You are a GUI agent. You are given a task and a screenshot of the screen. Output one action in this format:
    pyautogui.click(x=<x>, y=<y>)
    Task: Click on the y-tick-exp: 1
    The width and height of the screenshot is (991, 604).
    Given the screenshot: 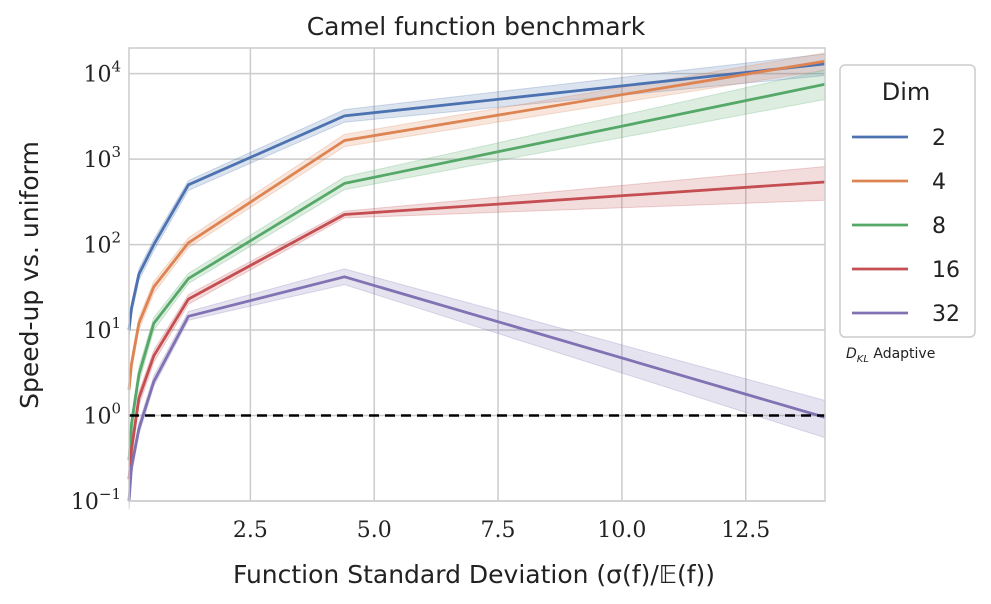 What is the action you would take?
    pyautogui.click(x=116, y=323)
    